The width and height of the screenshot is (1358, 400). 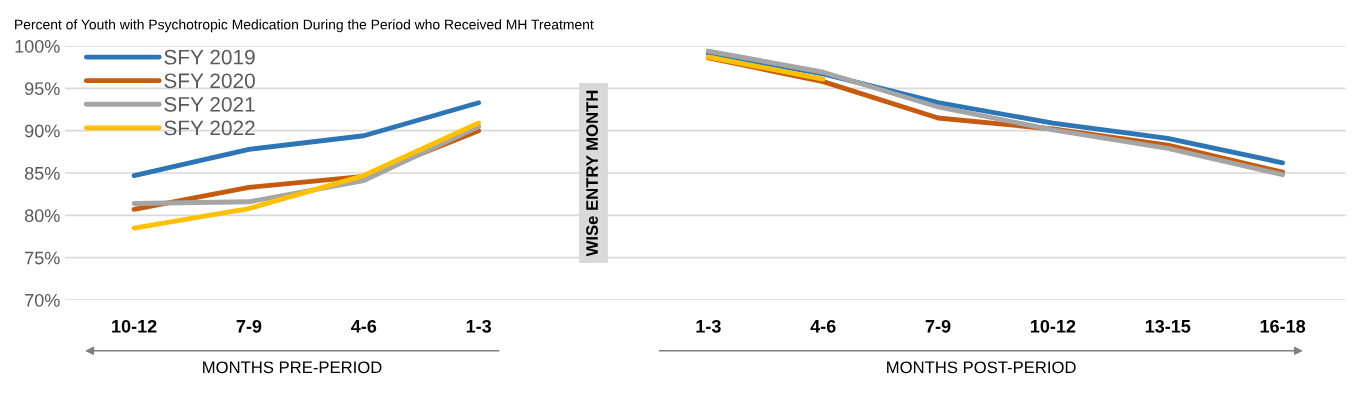 I want to click on text: MONTHS PRE-PERIOD, so click(x=292, y=367).